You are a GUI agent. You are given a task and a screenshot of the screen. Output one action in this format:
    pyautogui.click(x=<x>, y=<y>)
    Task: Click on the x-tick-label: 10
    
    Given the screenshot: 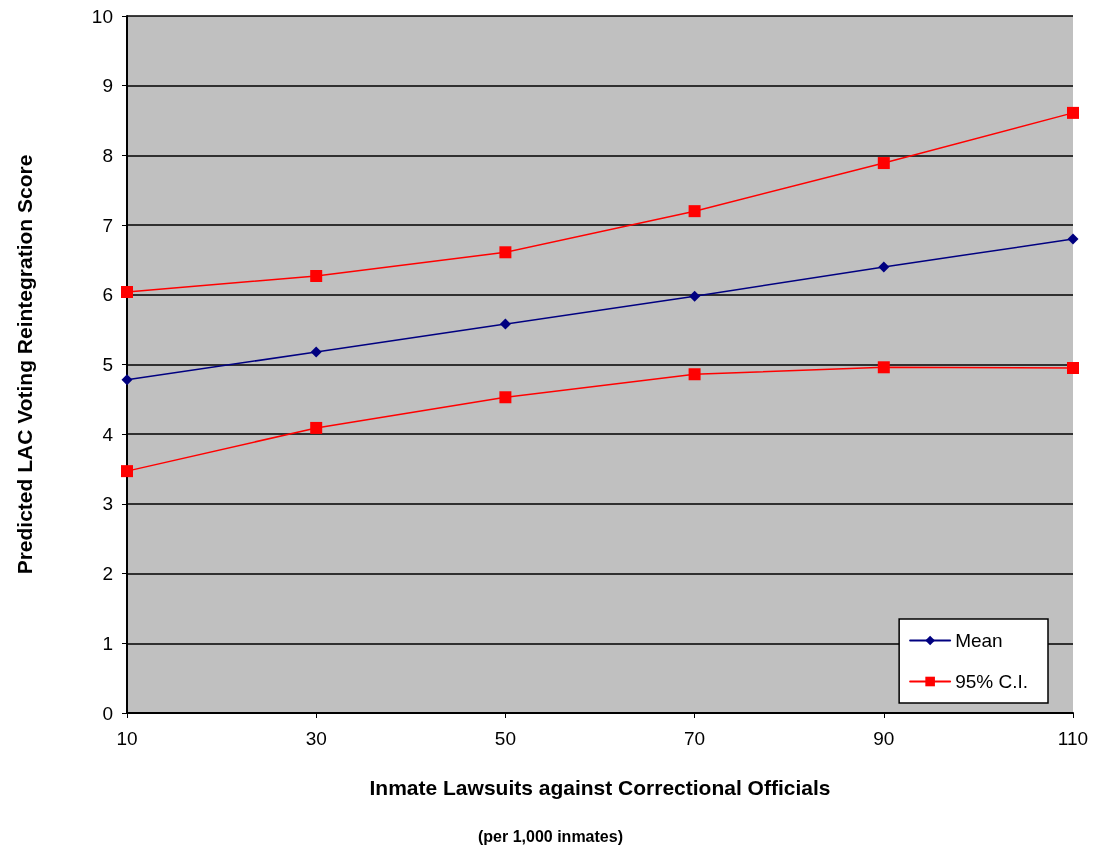 What is the action you would take?
    pyautogui.click(x=127, y=738)
    